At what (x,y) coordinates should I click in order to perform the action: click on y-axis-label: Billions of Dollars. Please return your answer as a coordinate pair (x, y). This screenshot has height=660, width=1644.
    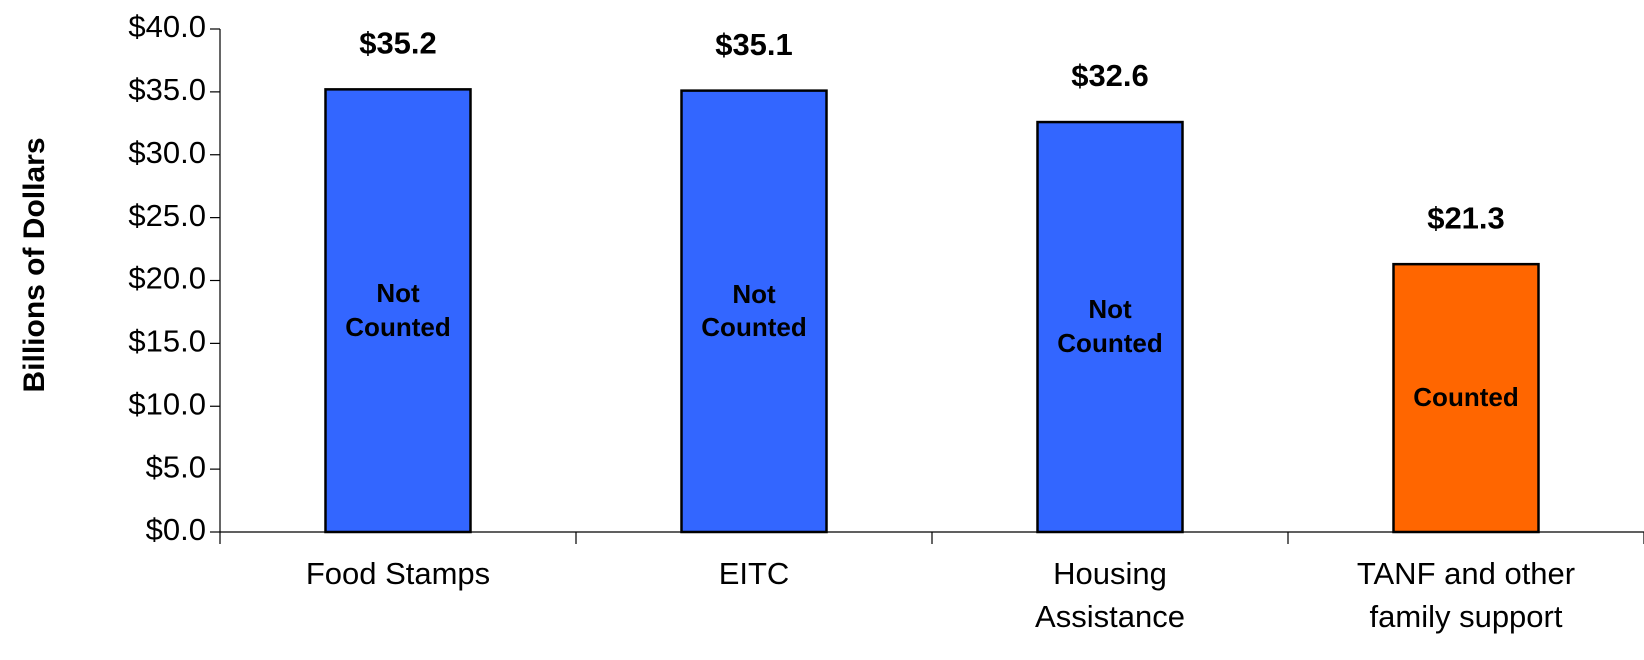
    Looking at the image, I should click on (34, 264).